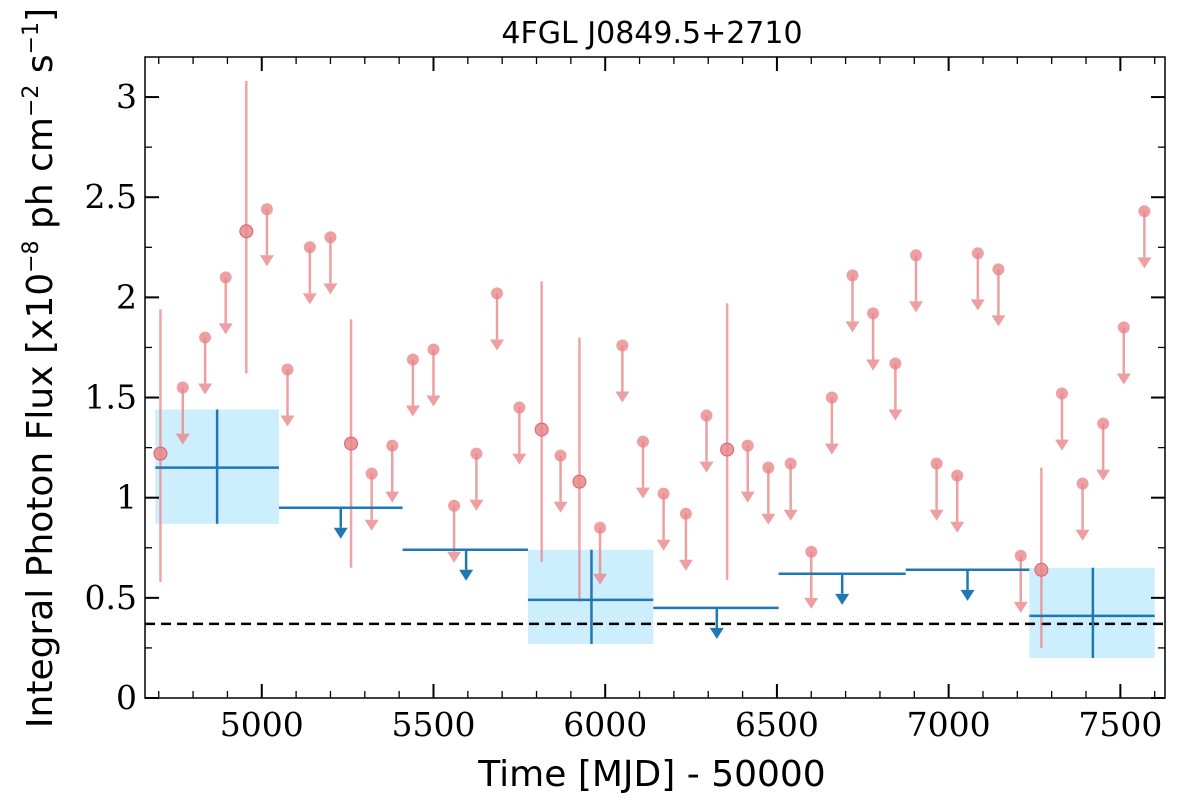 Image resolution: width=1200 pixels, height=800 pixels. What do you see at coordinates (262, 724) in the screenshot?
I see `x-tick-label: 5000` at bounding box center [262, 724].